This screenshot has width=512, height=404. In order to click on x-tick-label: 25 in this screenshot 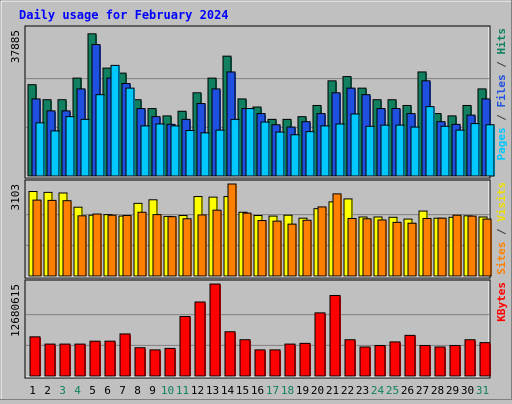, I will do `click(392, 390)`.